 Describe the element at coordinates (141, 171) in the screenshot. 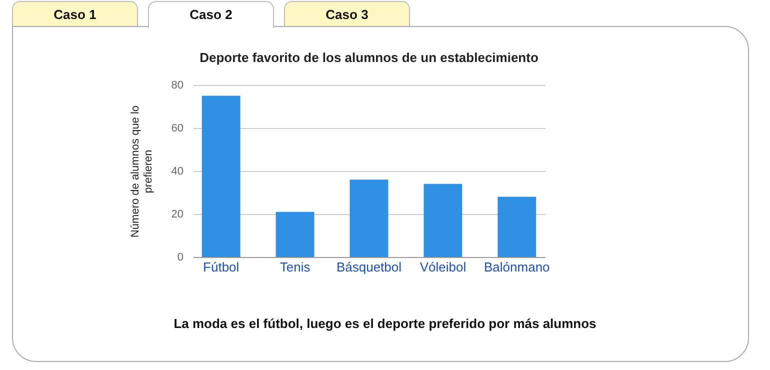

I see `y-axis-title: Número de alumnos que lo prefieren` at that location.